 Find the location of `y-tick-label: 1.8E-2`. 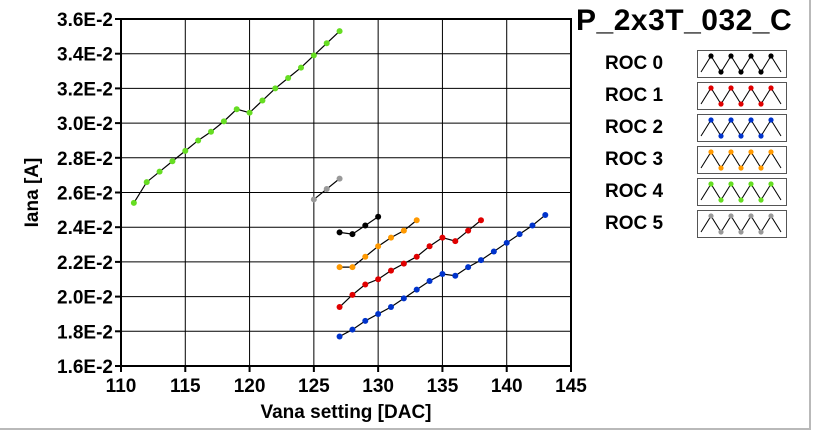

y-tick-label: 1.8E-2 is located at coordinates (85, 332).